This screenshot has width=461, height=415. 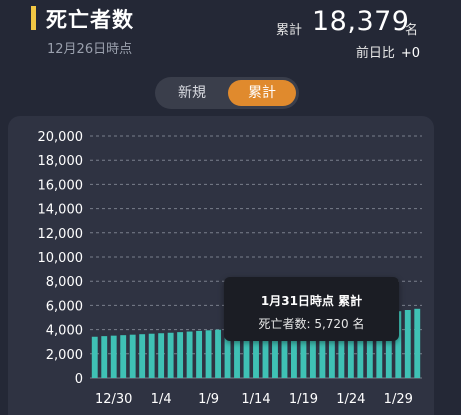 I want to click on y-tick-label: 4,000, so click(x=64, y=331).